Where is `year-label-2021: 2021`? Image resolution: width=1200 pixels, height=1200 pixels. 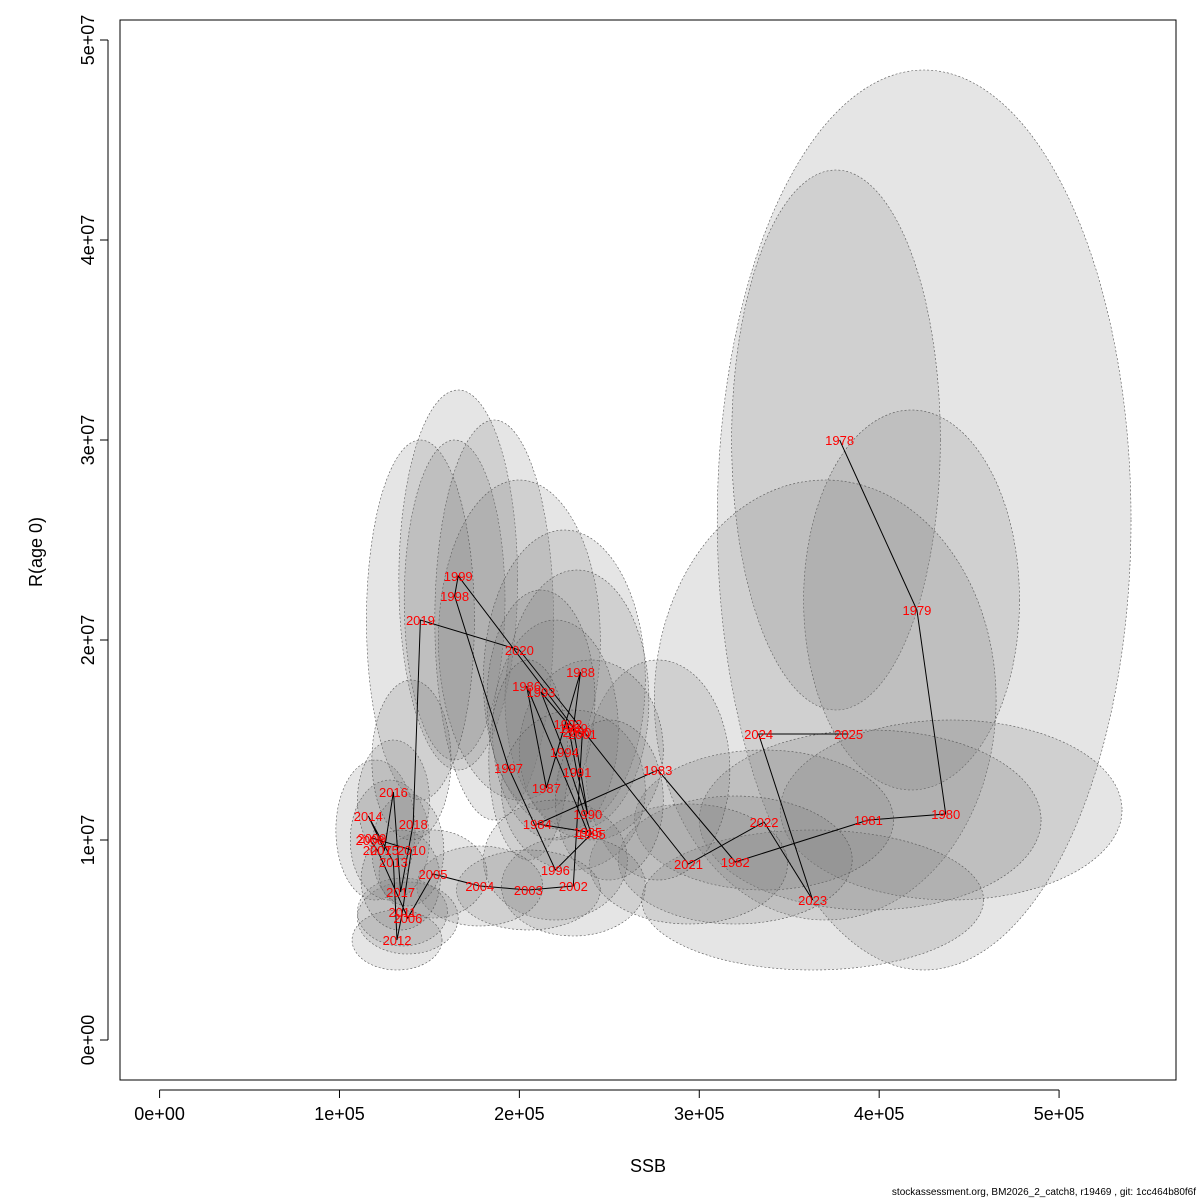 year-label-2021: 2021 is located at coordinates (688, 864).